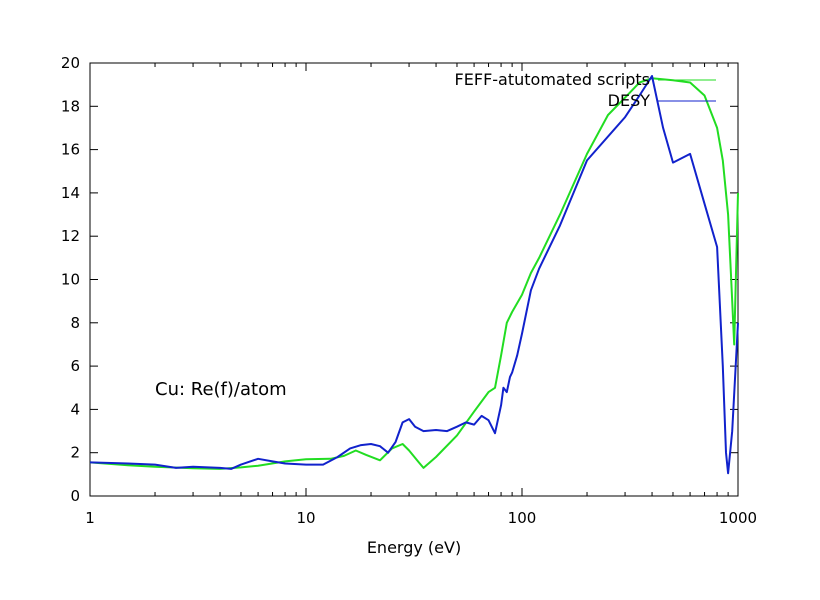 Image resolution: width=820 pixels, height=600 pixels. What do you see at coordinates (75, 366) in the screenshot?
I see `y-tick-label: 6` at bounding box center [75, 366].